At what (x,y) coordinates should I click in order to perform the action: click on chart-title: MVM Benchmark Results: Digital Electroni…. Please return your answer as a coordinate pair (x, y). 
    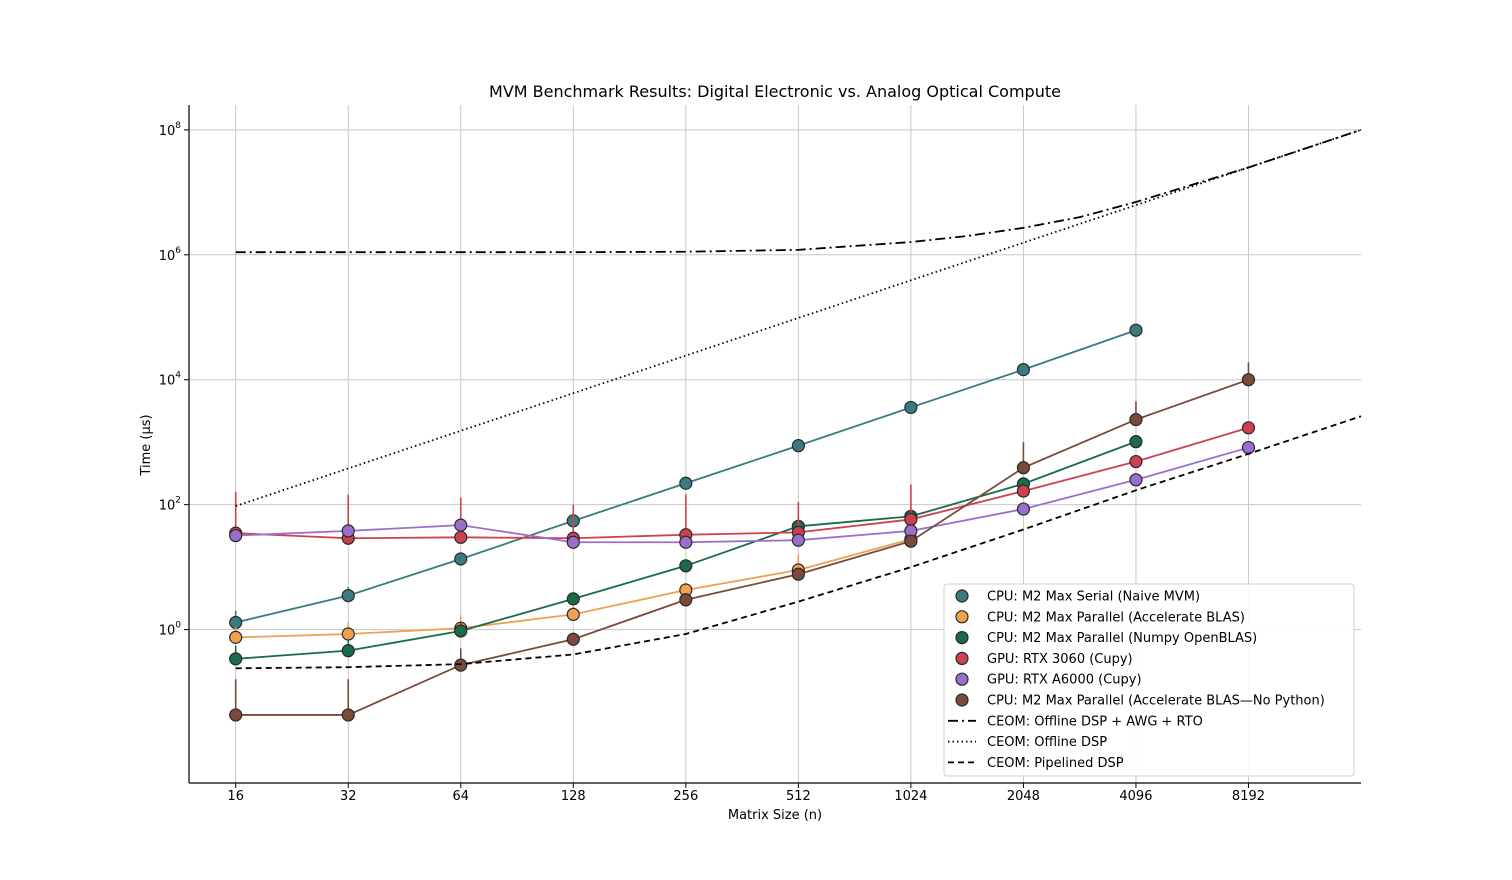
    Looking at the image, I should click on (775, 91).